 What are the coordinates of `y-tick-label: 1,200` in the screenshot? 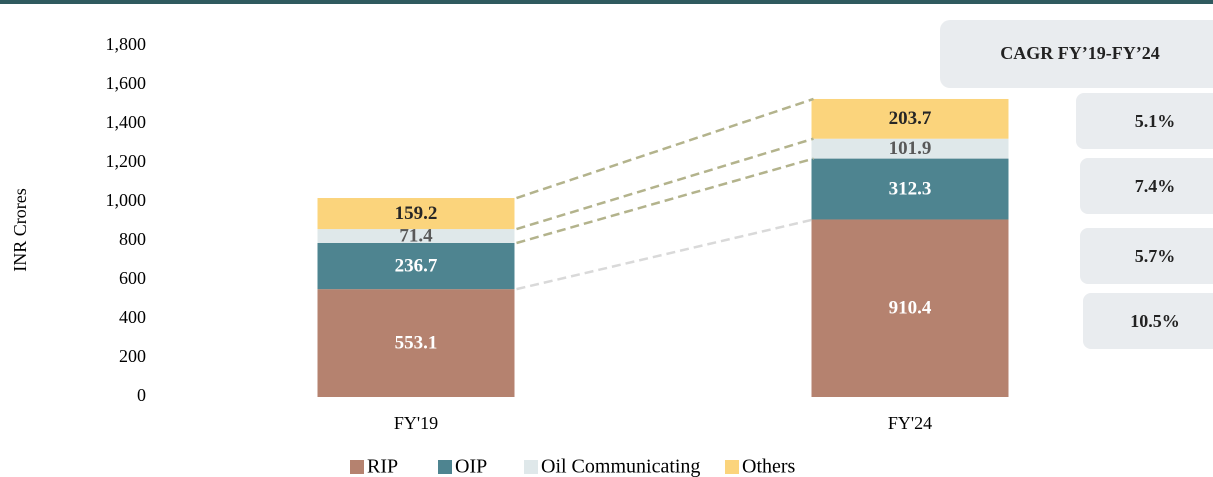 It's located at (126, 161).